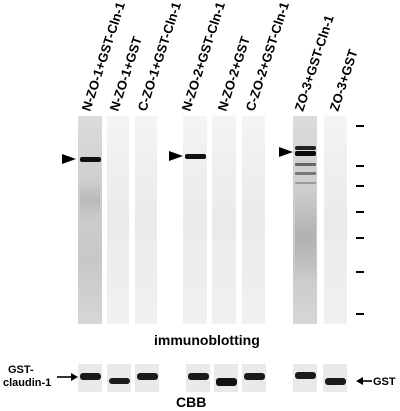 This screenshot has height=411, width=400. What do you see at coordinates (305, 164) in the screenshot?
I see `band-lane-7-low1` at bounding box center [305, 164].